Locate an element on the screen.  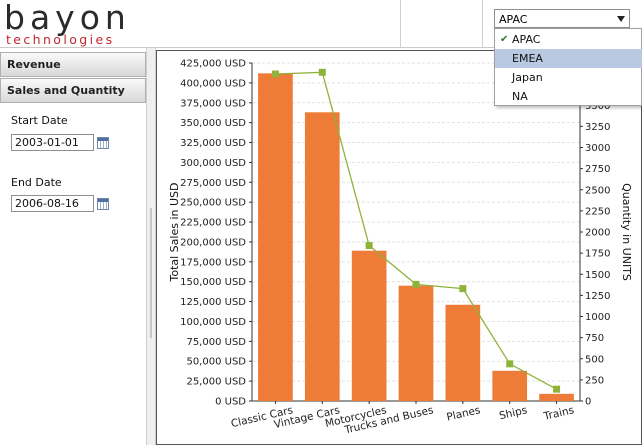
region-option-japan: Japan is located at coordinates (568, 77).